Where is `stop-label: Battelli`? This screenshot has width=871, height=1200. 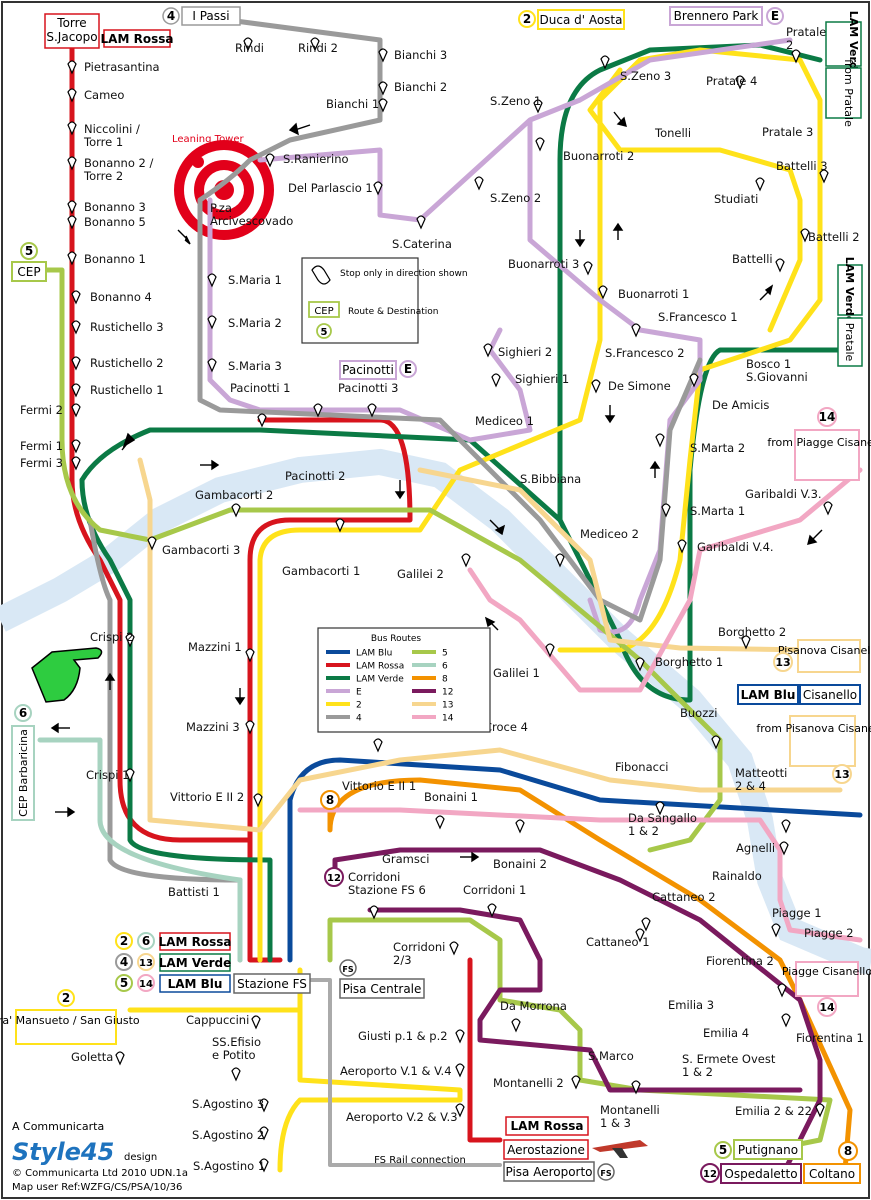 stop-label: Battelli is located at coordinates (752, 259).